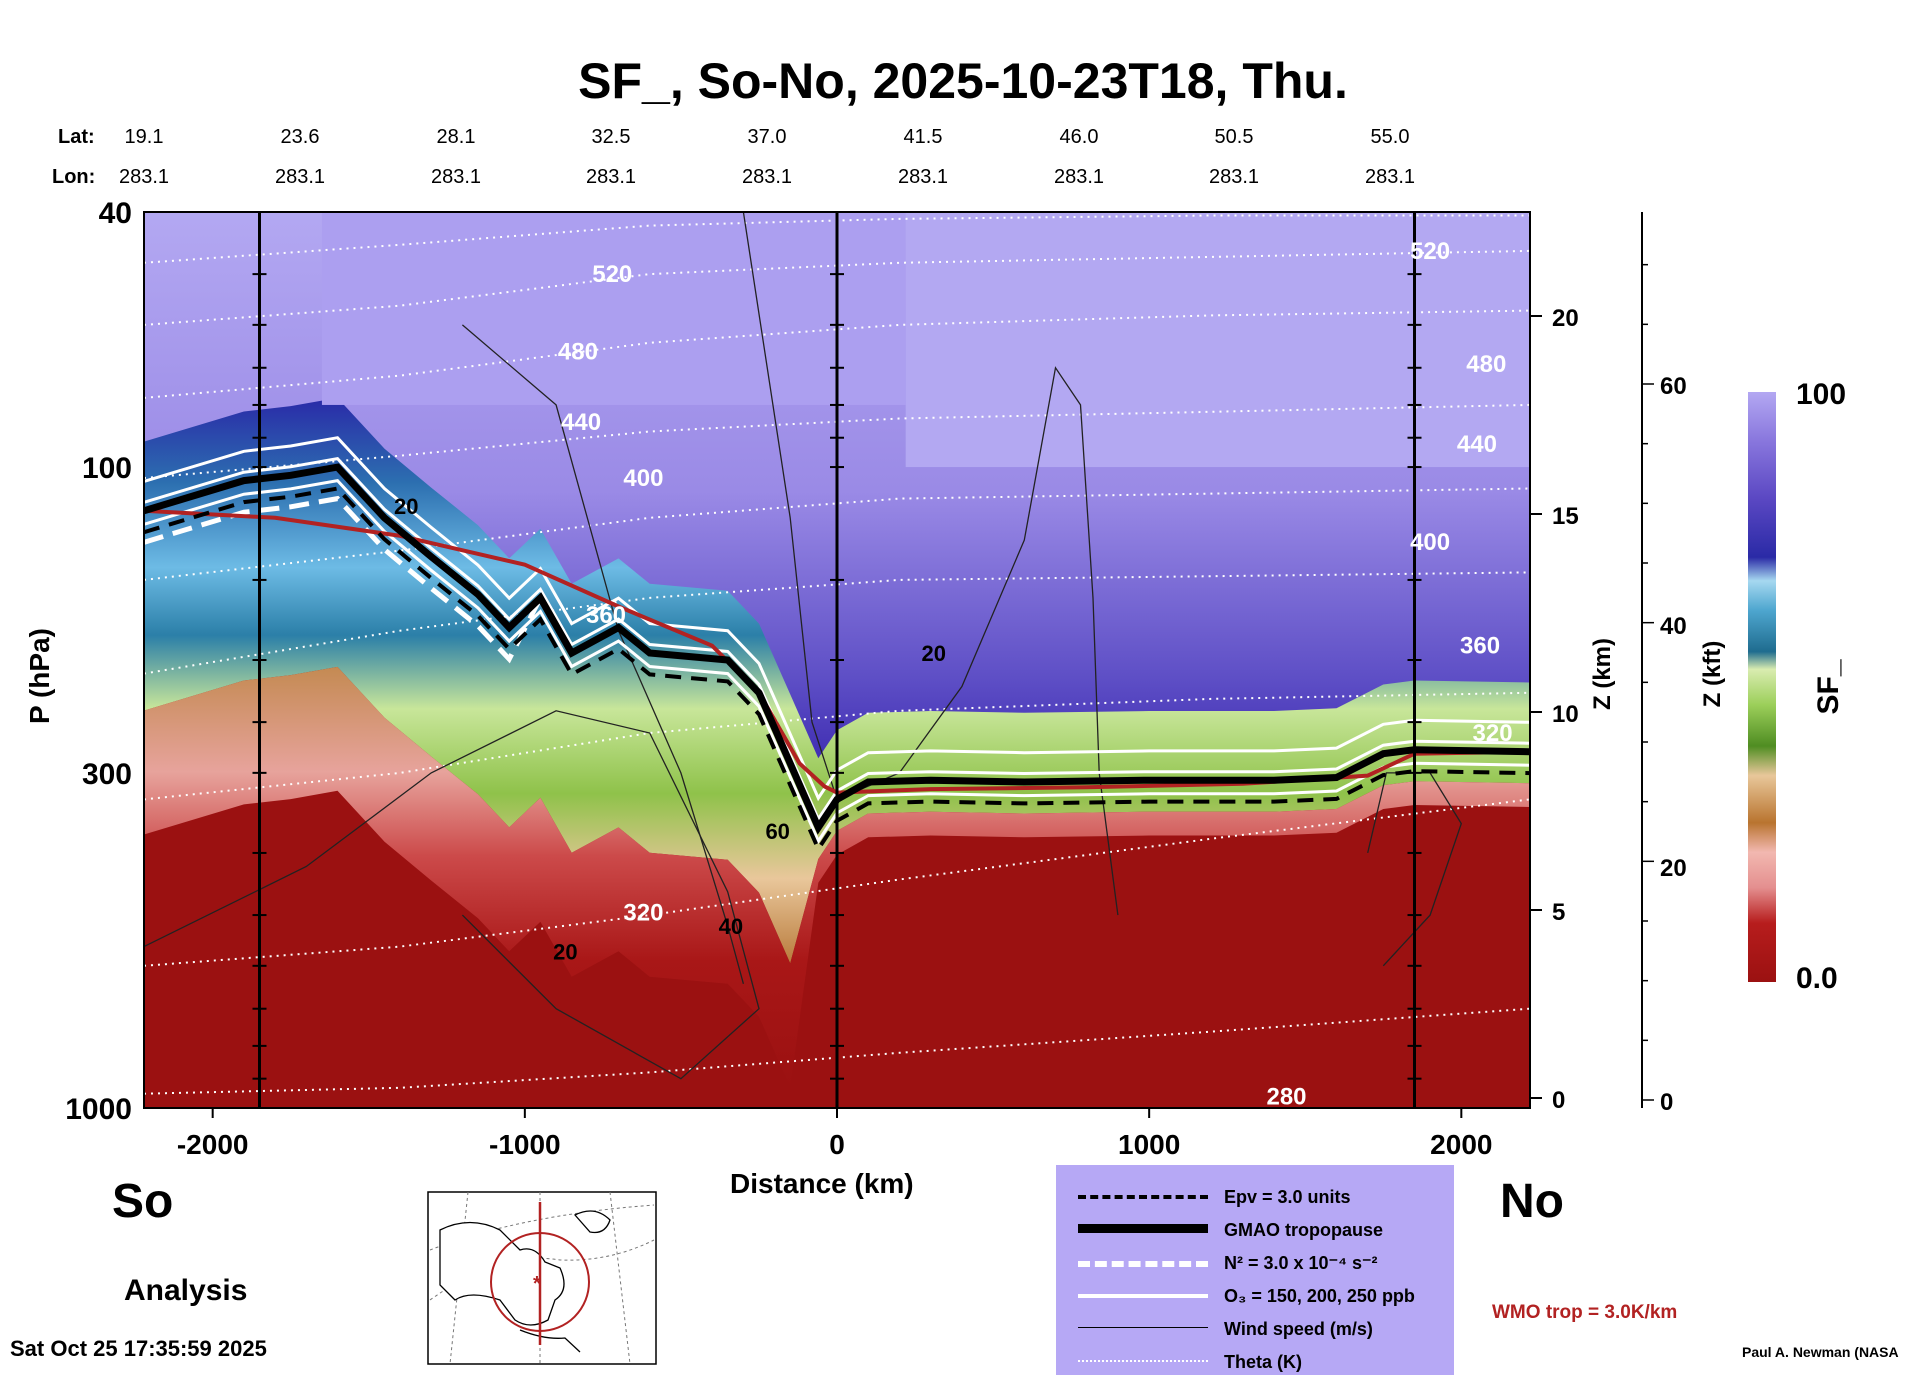  Describe the element at coordinates (963, 81) in the screenshot. I see `chart-title: SF_, So-No, 2025-10-23T18, Thu.` at that location.